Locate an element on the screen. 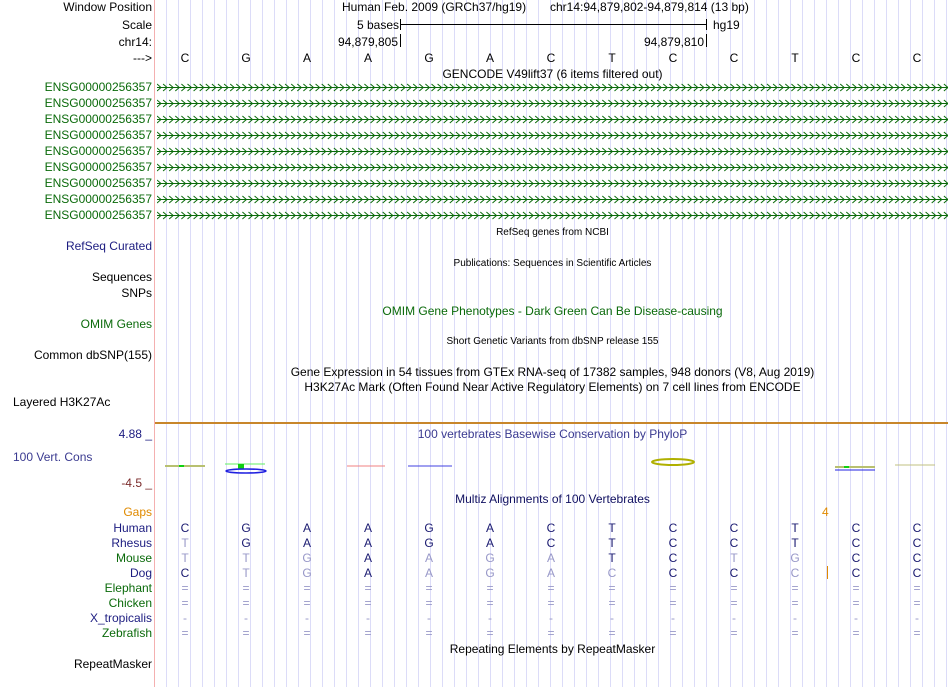 The width and height of the screenshot is (950, 687). species-label: Mouse is located at coordinates (133, 558).